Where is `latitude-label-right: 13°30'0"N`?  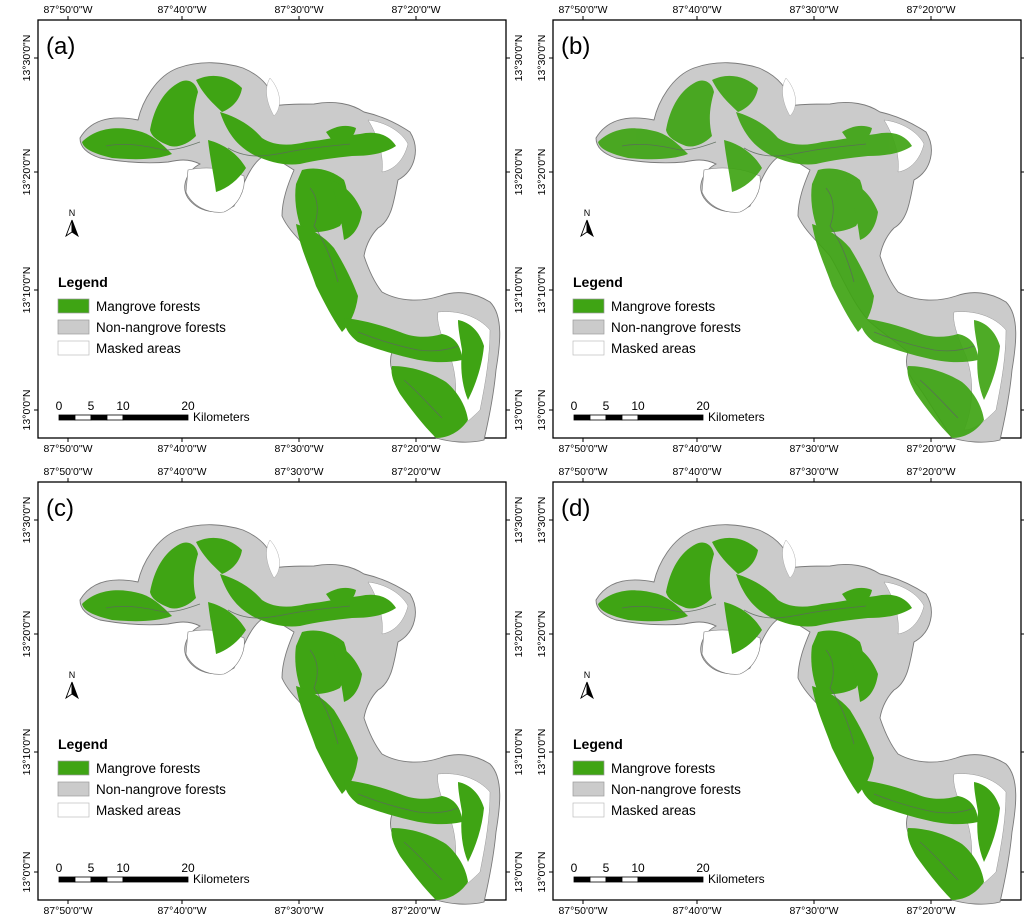
latitude-label-right: 13°30'0"N is located at coordinates (519, 520).